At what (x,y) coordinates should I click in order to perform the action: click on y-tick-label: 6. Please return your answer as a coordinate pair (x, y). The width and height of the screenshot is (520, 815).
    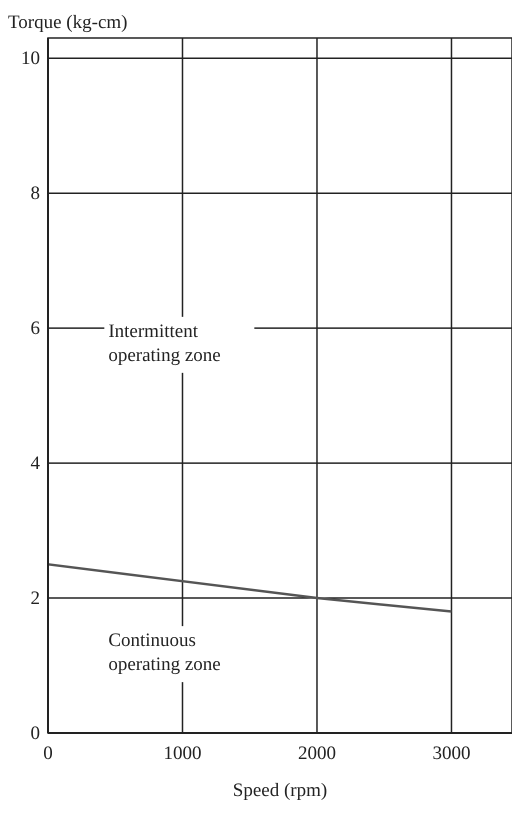
    Looking at the image, I should click on (35, 329).